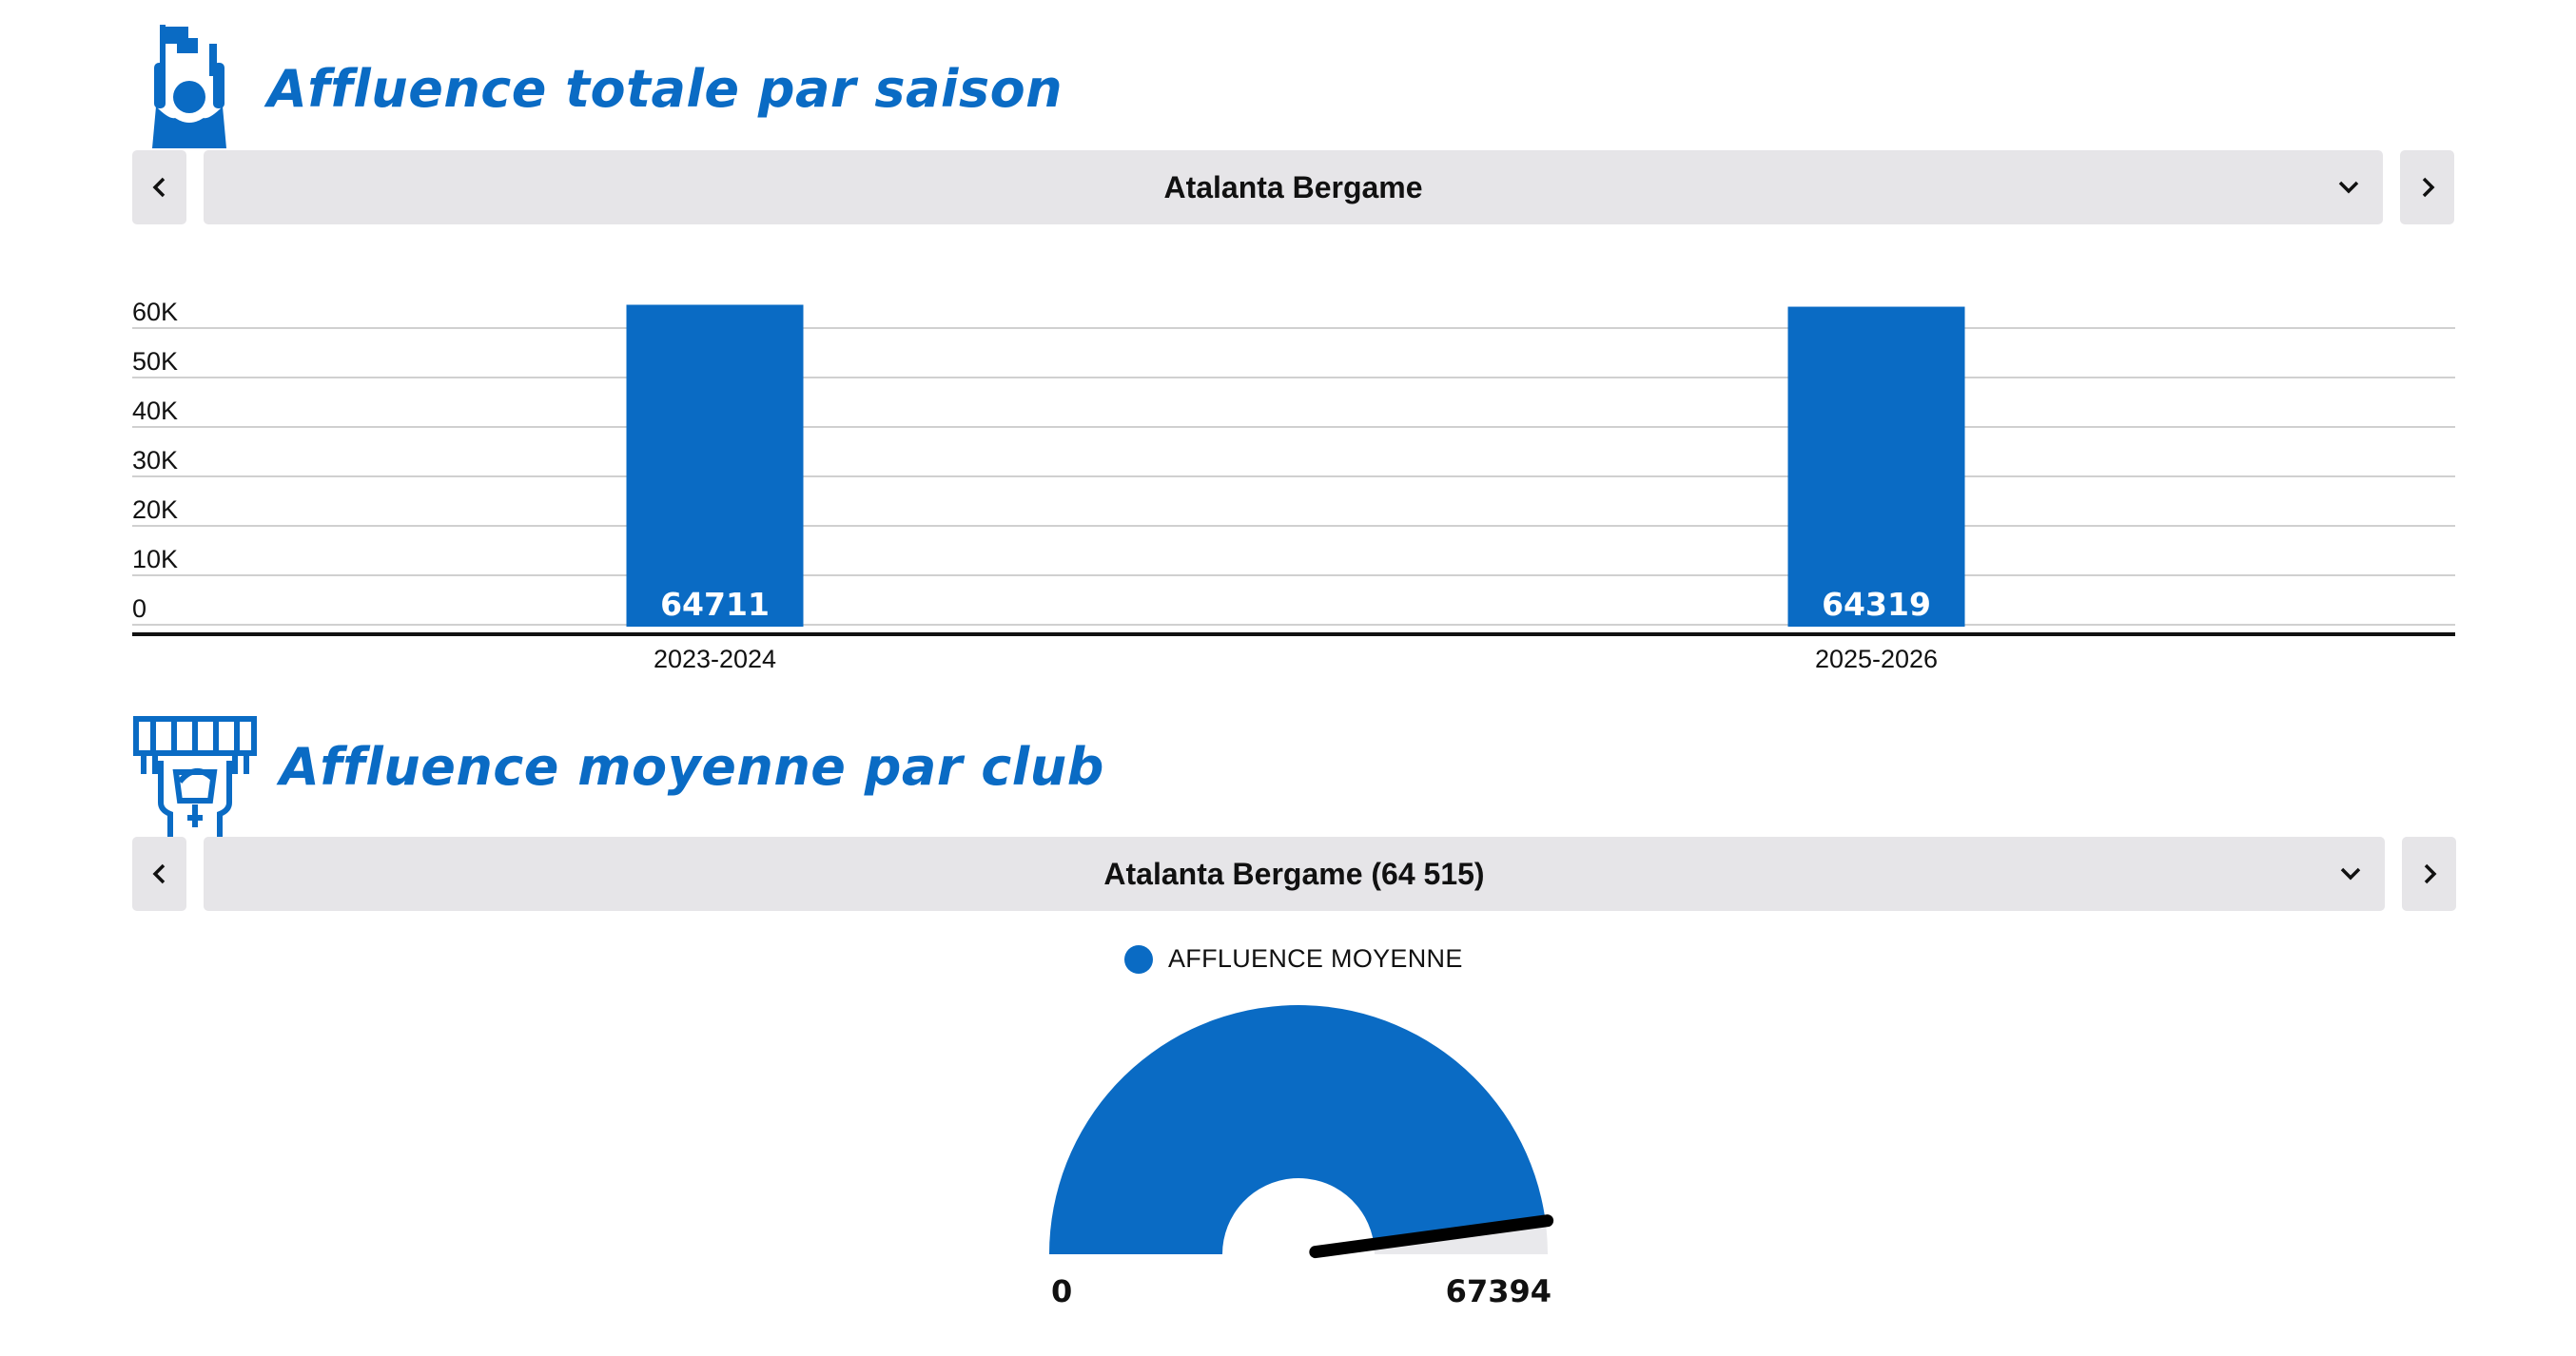 The height and width of the screenshot is (1356, 2576). Describe the element at coordinates (1431, 1236) in the screenshot. I see `gauge-needle` at that location.